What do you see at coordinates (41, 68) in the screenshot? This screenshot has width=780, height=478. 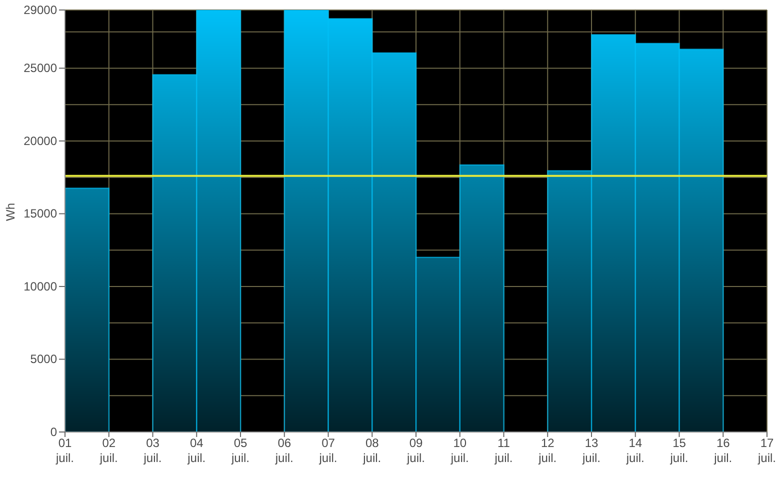 I see `y-tick-label: 25000` at bounding box center [41, 68].